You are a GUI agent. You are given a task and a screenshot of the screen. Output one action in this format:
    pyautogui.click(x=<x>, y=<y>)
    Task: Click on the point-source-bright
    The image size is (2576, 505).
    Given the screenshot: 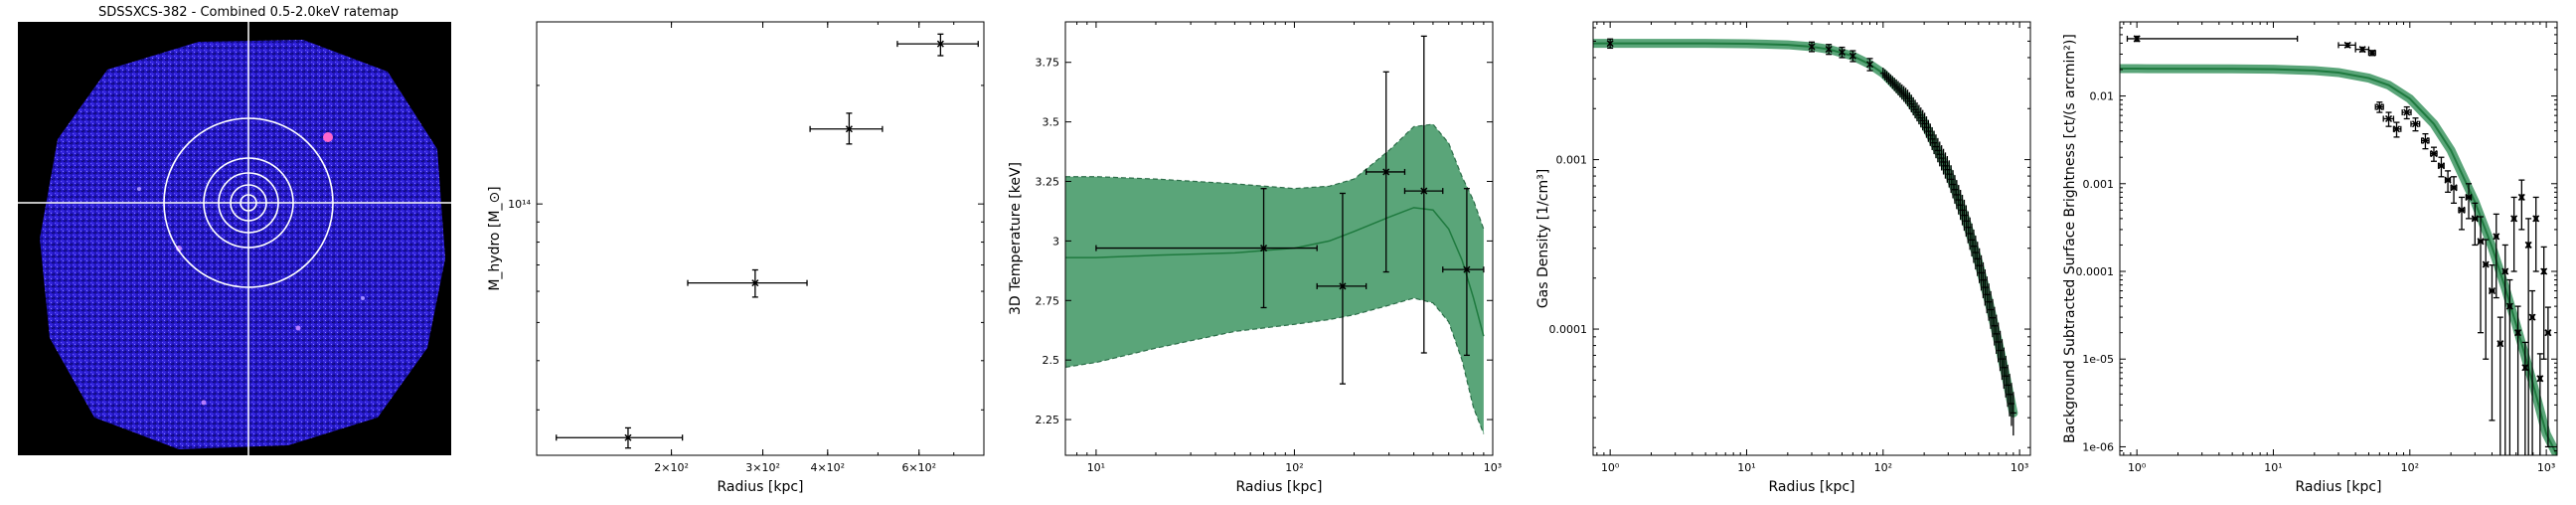 What is the action you would take?
    pyautogui.click(x=328, y=137)
    